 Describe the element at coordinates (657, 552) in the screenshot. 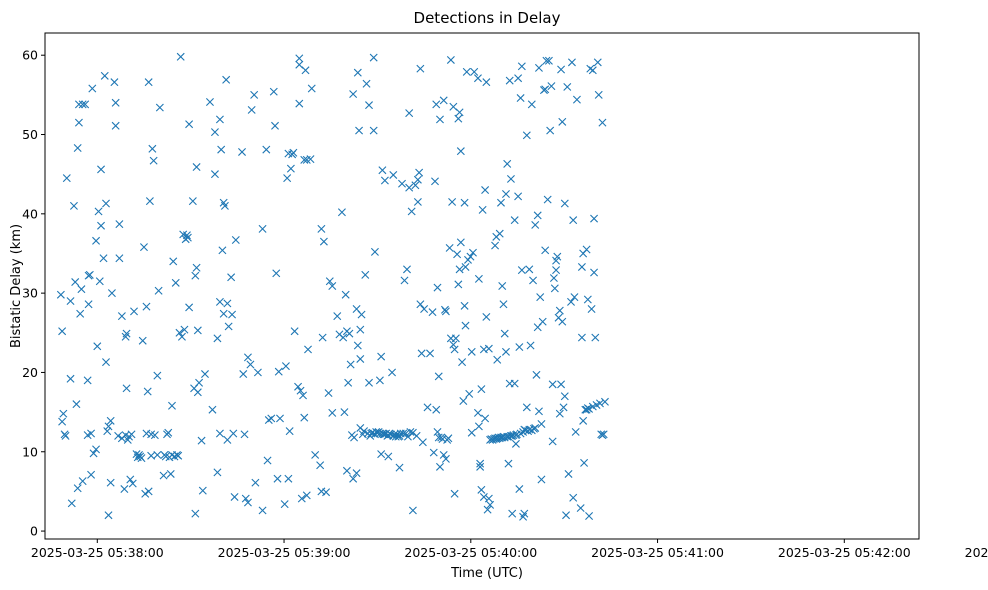

I see `x-tick-label: 2025-03-25 05:41:00` at that location.